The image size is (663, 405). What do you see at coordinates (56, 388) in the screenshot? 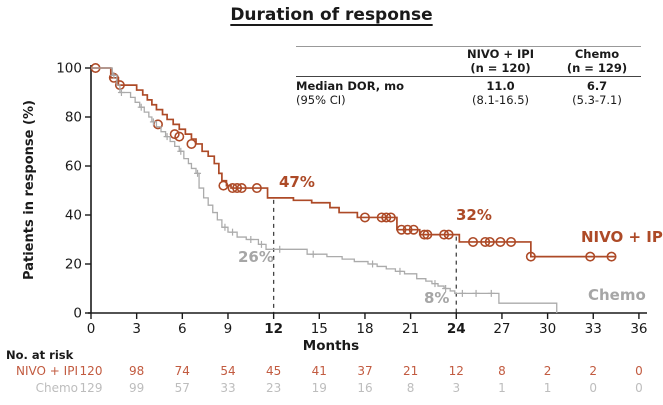
I see `risk-row-label: Chemo` at bounding box center [56, 388].